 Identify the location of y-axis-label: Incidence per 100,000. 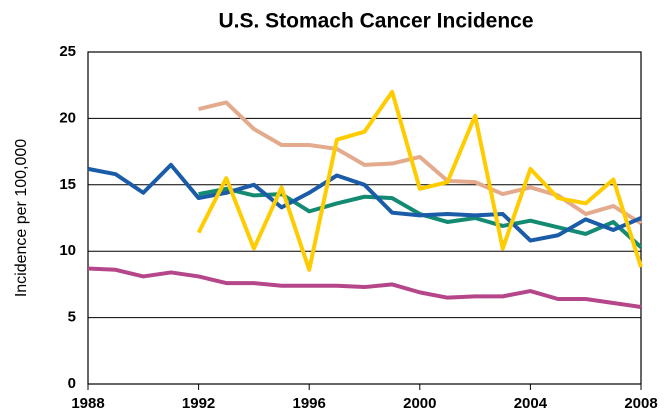
(21, 218).